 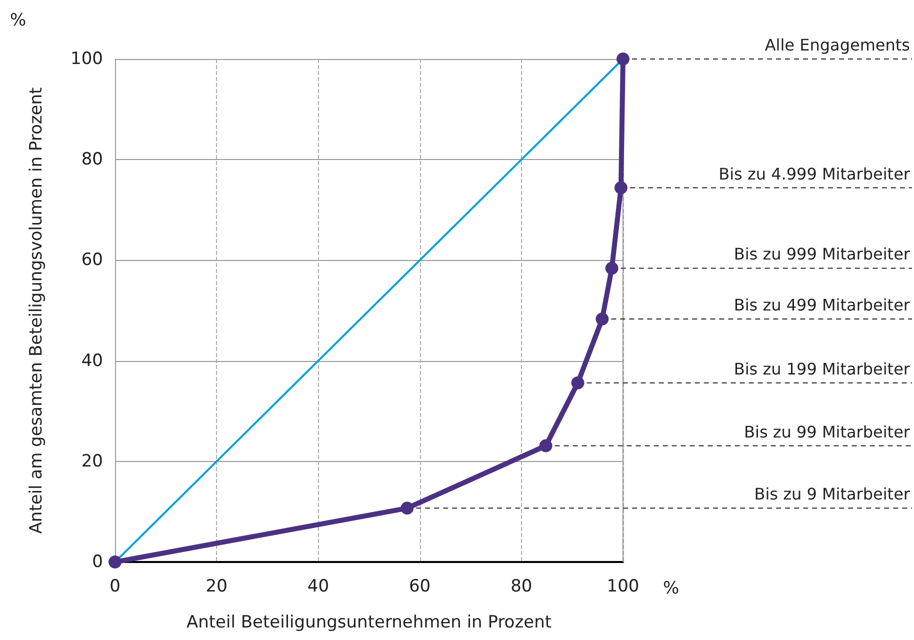 I want to click on y-tick-label: 100, so click(x=86, y=59).